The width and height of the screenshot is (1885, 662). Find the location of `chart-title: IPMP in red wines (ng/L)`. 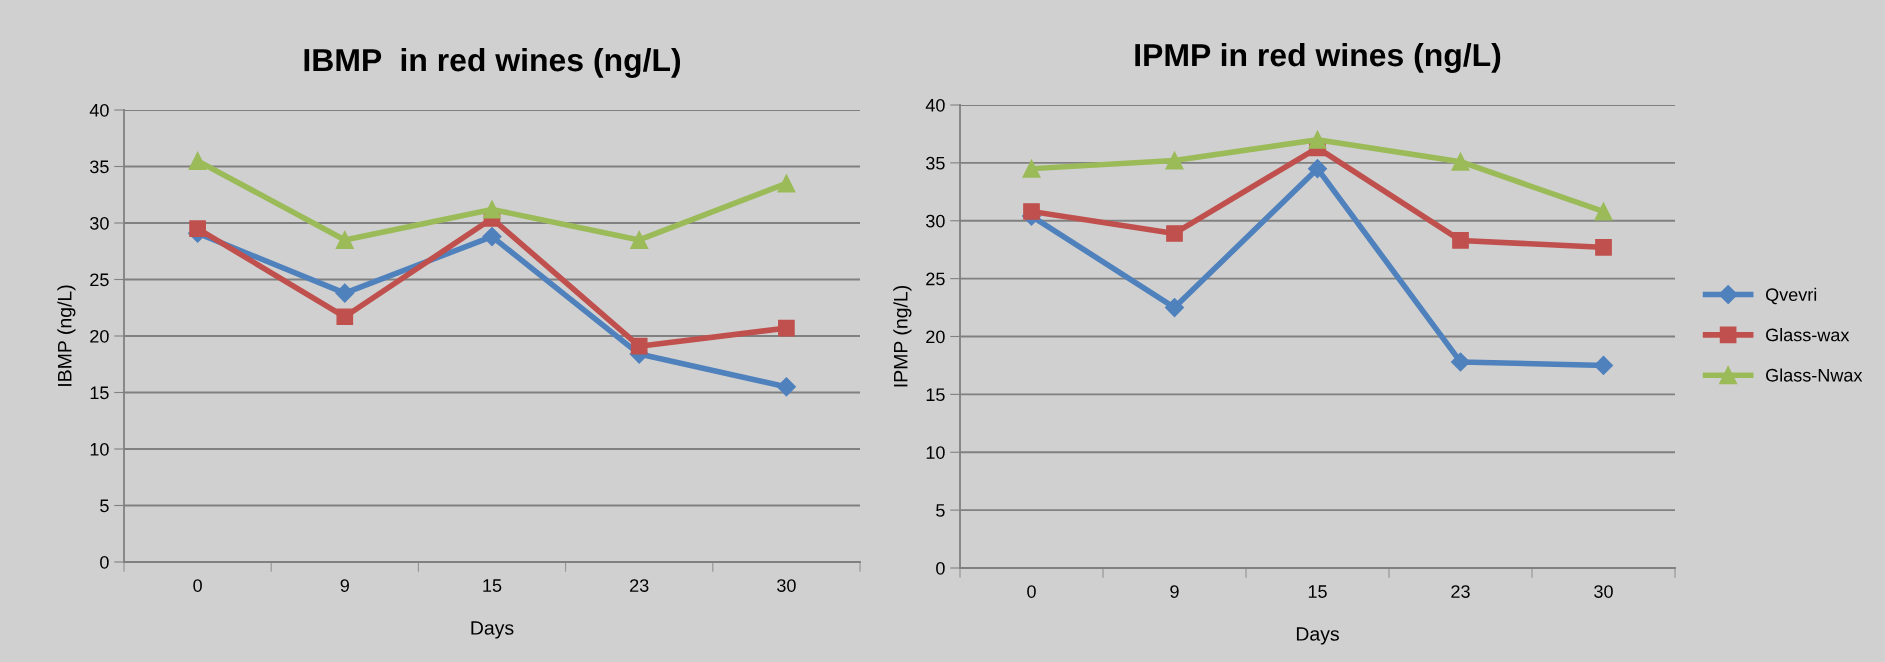

chart-title: IPMP in red wines (ng/L) is located at coordinates (1318, 57).